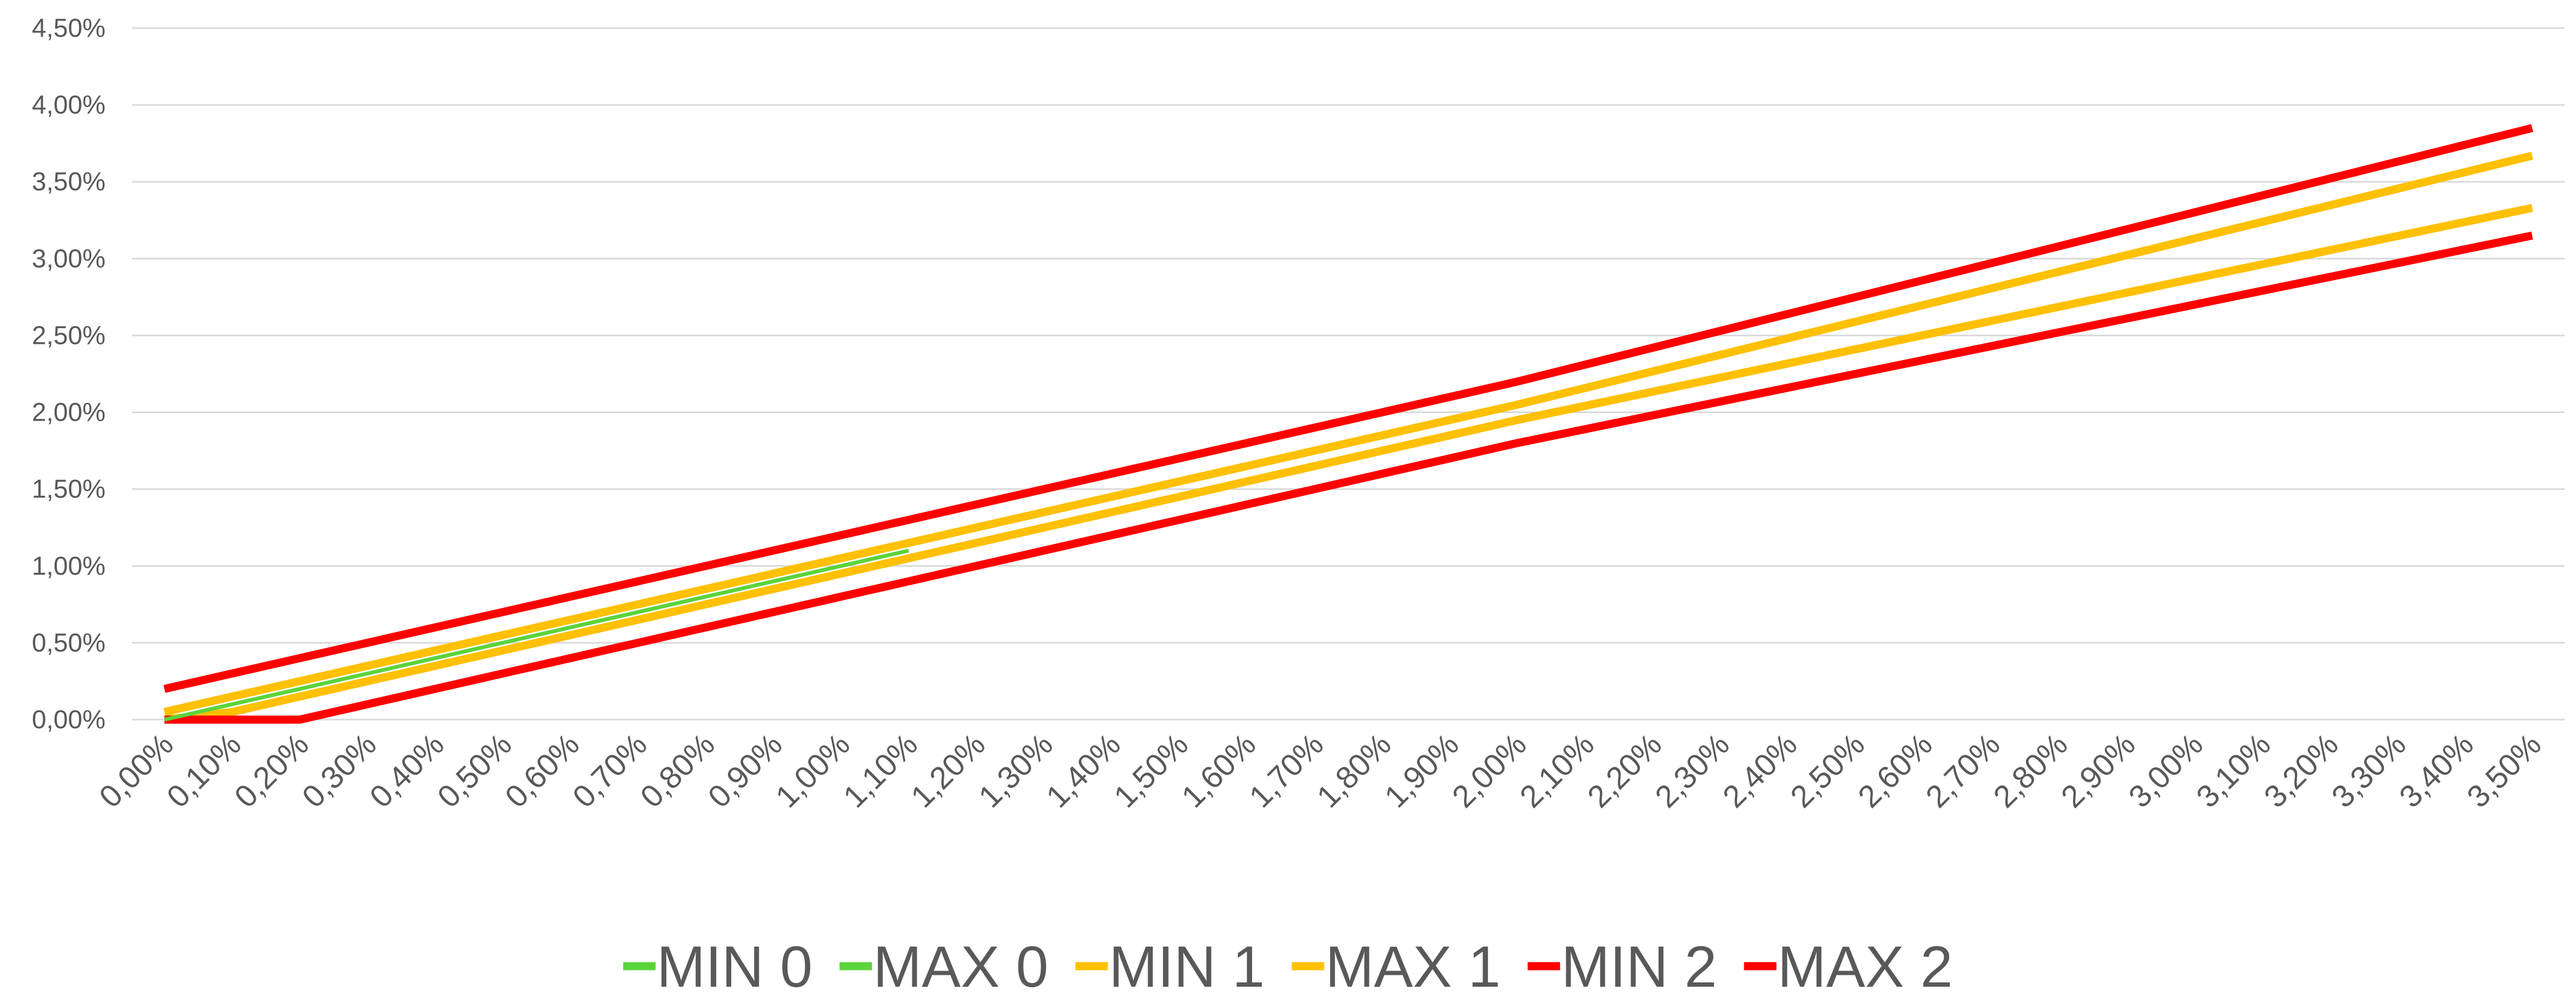 This screenshot has width=2576, height=997. I want to click on x-tick-label: 2,80%, so click(2030, 770).